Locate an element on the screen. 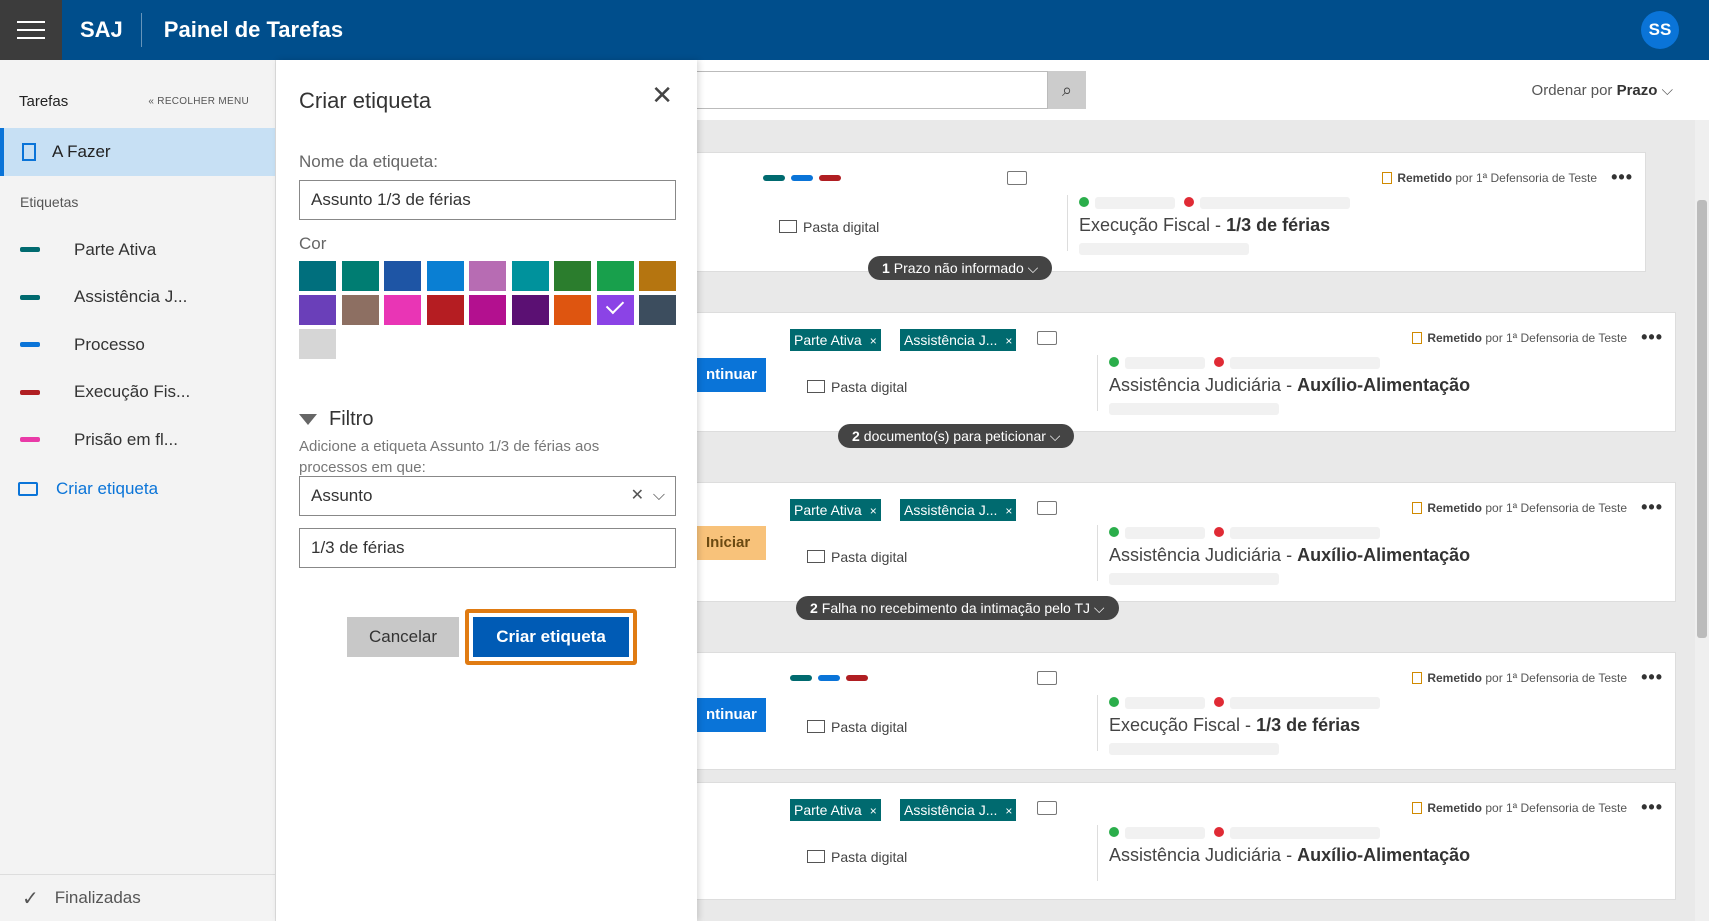  sidebar-tag-label: Processo is located at coordinates (109, 344).